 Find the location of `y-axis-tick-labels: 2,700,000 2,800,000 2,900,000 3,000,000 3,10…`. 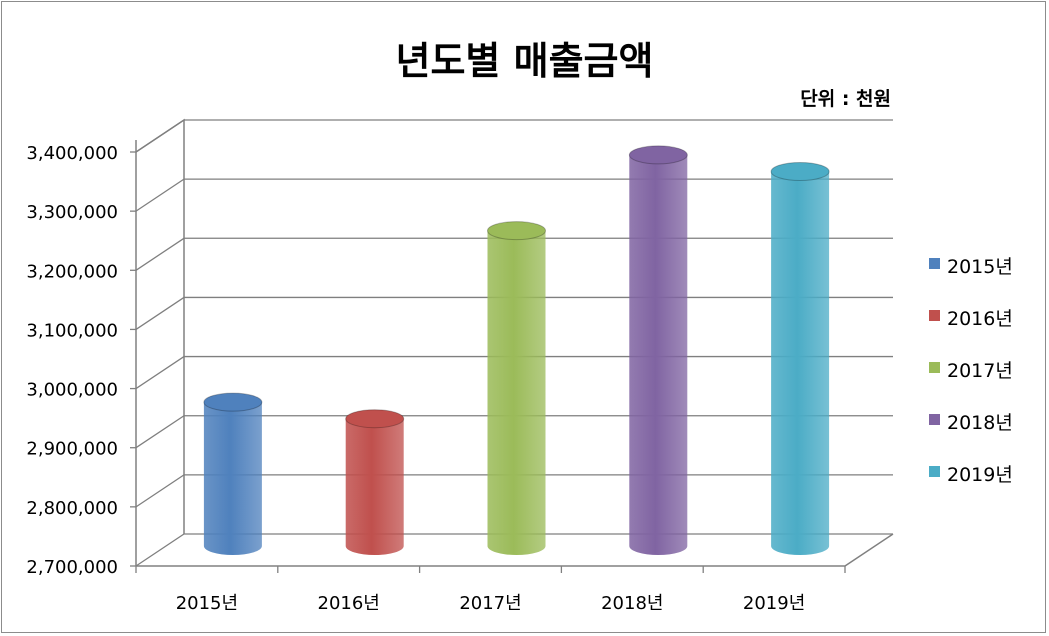

y-axis-tick-labels: 2,700,000 2,800,000 2,900,000 3,000,000 3,10… is located at coordinates (72, 360).